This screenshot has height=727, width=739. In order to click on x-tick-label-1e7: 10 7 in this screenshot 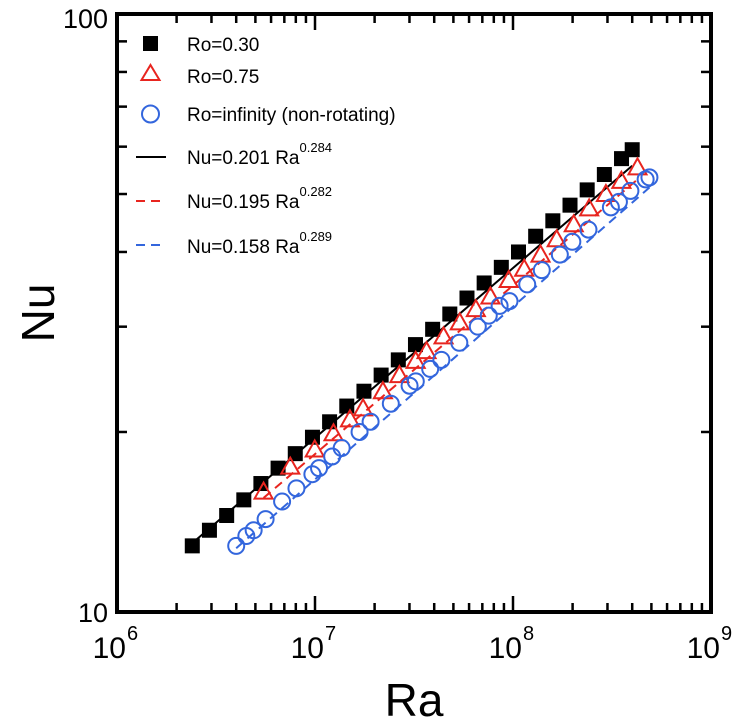, I will do `click(314, 644)`.